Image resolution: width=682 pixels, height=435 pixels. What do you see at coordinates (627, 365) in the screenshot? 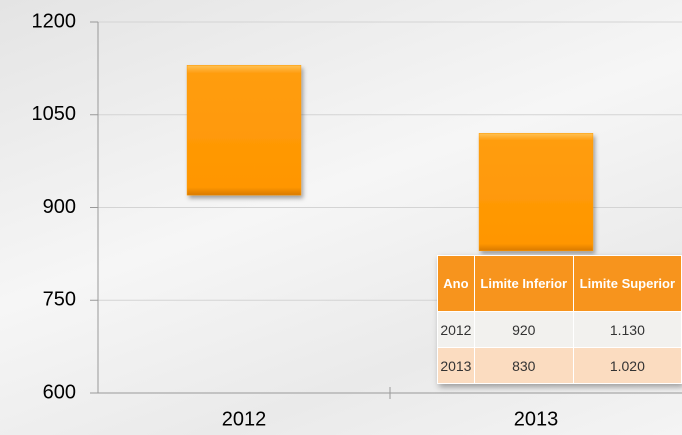
I see `table-cell: 1.020` at bounding box center [627, 365].